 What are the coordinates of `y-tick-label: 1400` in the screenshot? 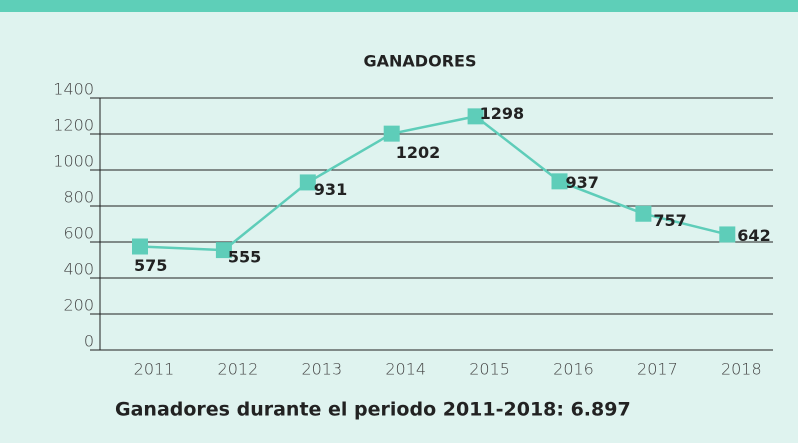 It's located at (73, 89).